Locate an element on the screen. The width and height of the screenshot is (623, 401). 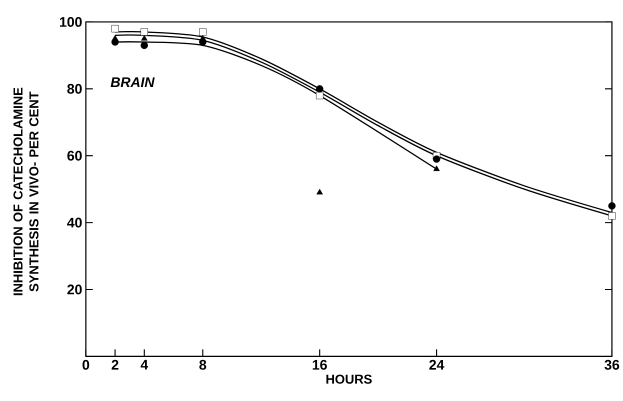
x-tick-label: 2 is located at coordinates (115, 365).